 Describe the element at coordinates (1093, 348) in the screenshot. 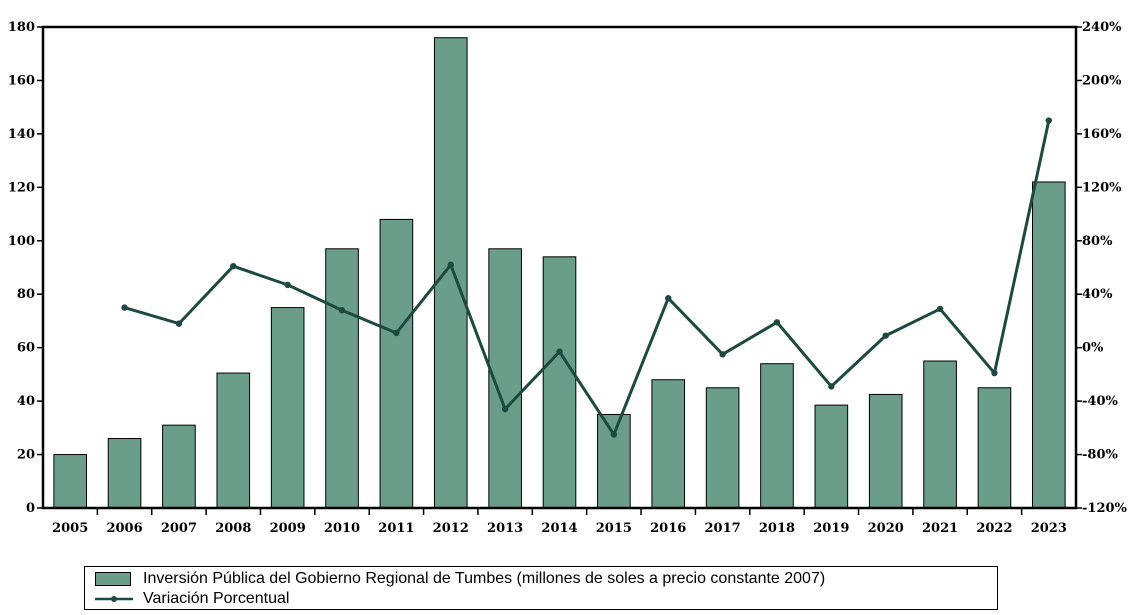

I see `right-tick-label: 0%` at that location.